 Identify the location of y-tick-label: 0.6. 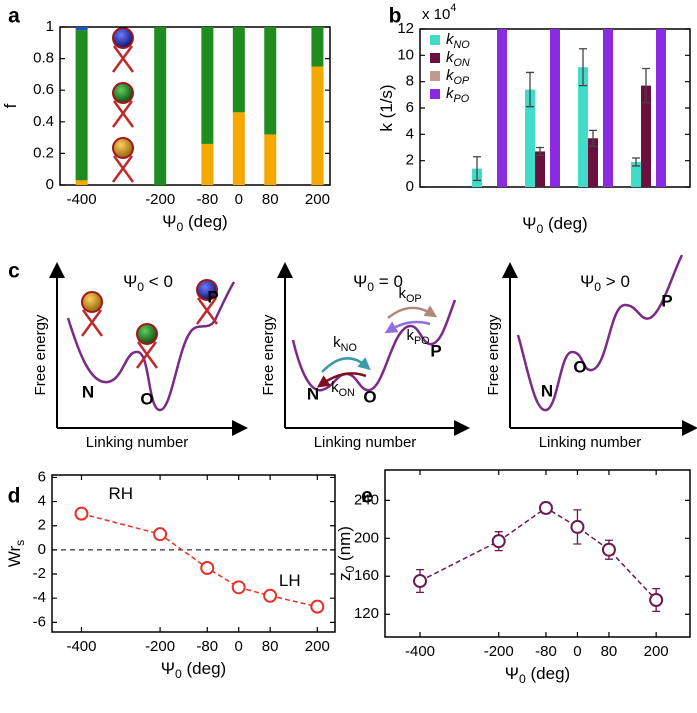
(43, 89).